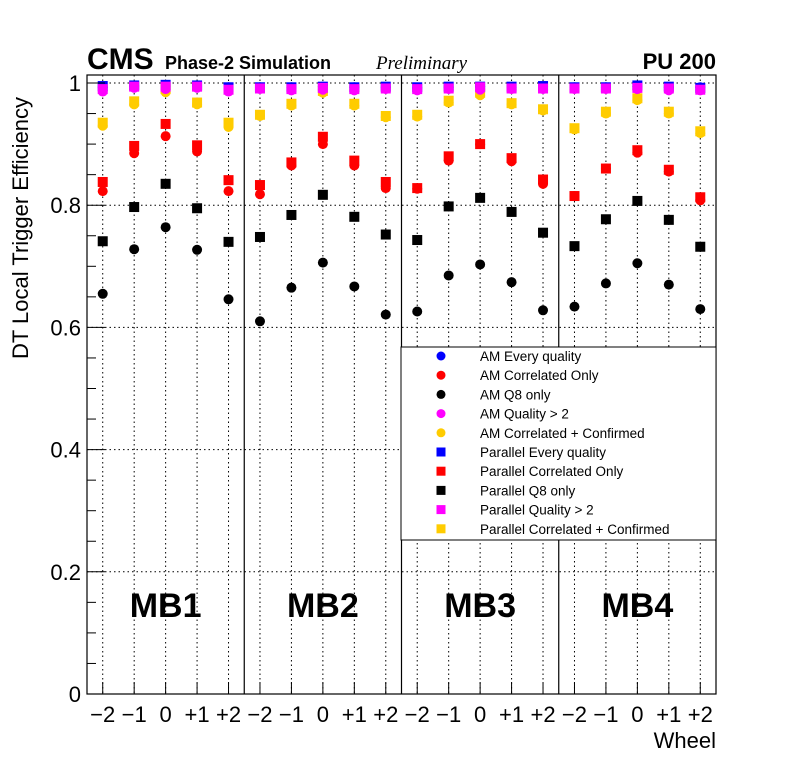 The height and width of the screenshot is (777, 796). Describe the element at coordinates (20, 228) in the screenshot. I see `y-axis-title: DT Local Trigger Efficiency` at that location.